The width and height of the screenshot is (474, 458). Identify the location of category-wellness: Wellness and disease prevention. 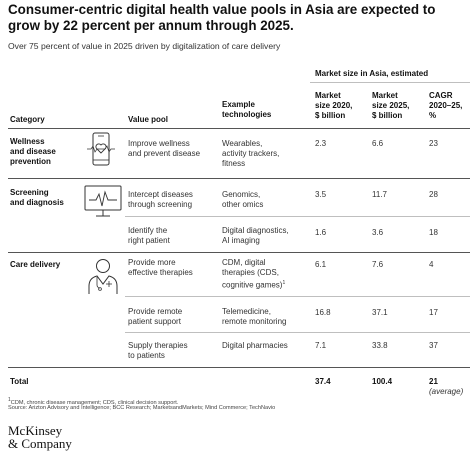
(33, 151).